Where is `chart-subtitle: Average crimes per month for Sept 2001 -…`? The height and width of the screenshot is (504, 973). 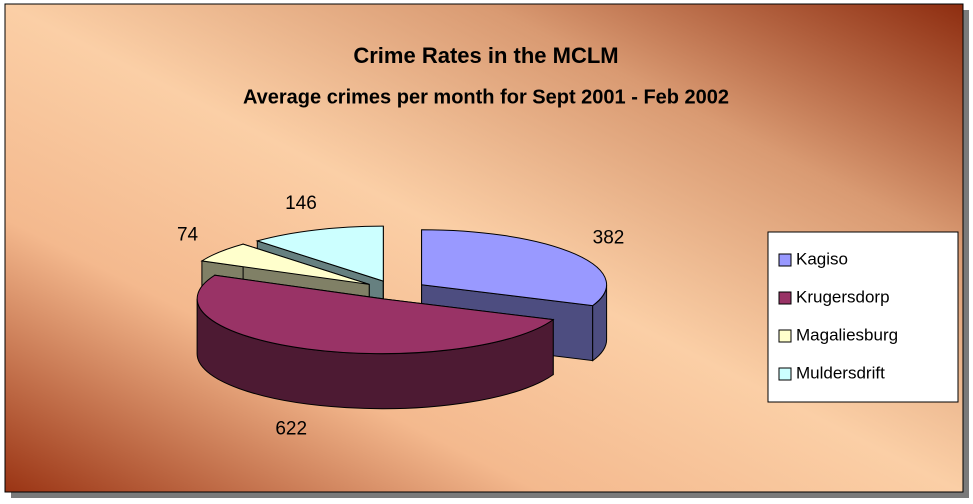 chart-subtitle: Average crimes per month for Sept 2001 -… is located at coordinates (486, 97).